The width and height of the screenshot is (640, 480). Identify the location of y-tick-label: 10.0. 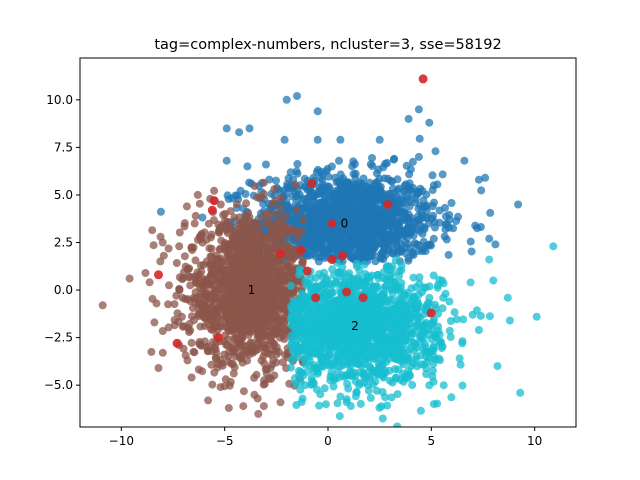
(59, 100).